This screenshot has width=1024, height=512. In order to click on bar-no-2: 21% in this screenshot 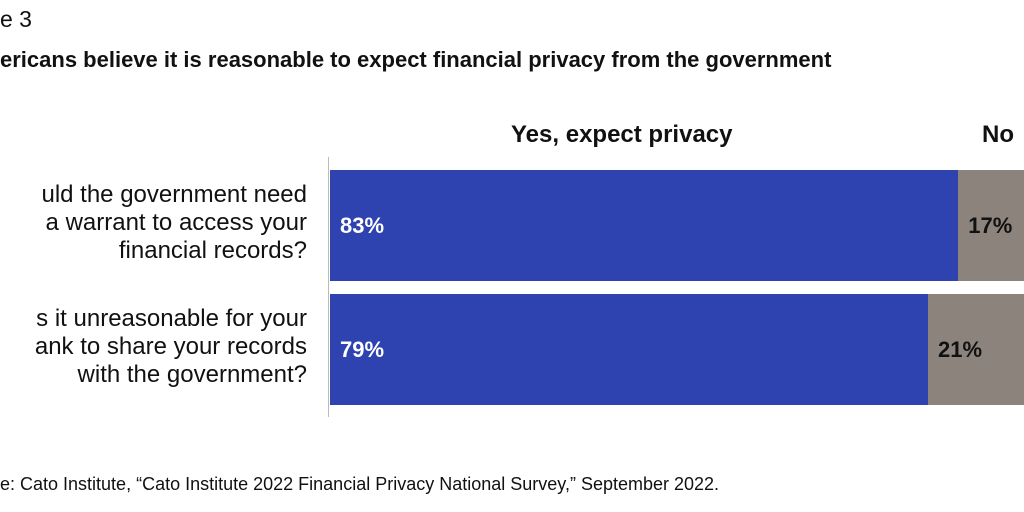, I will do `click(976, 349)`.